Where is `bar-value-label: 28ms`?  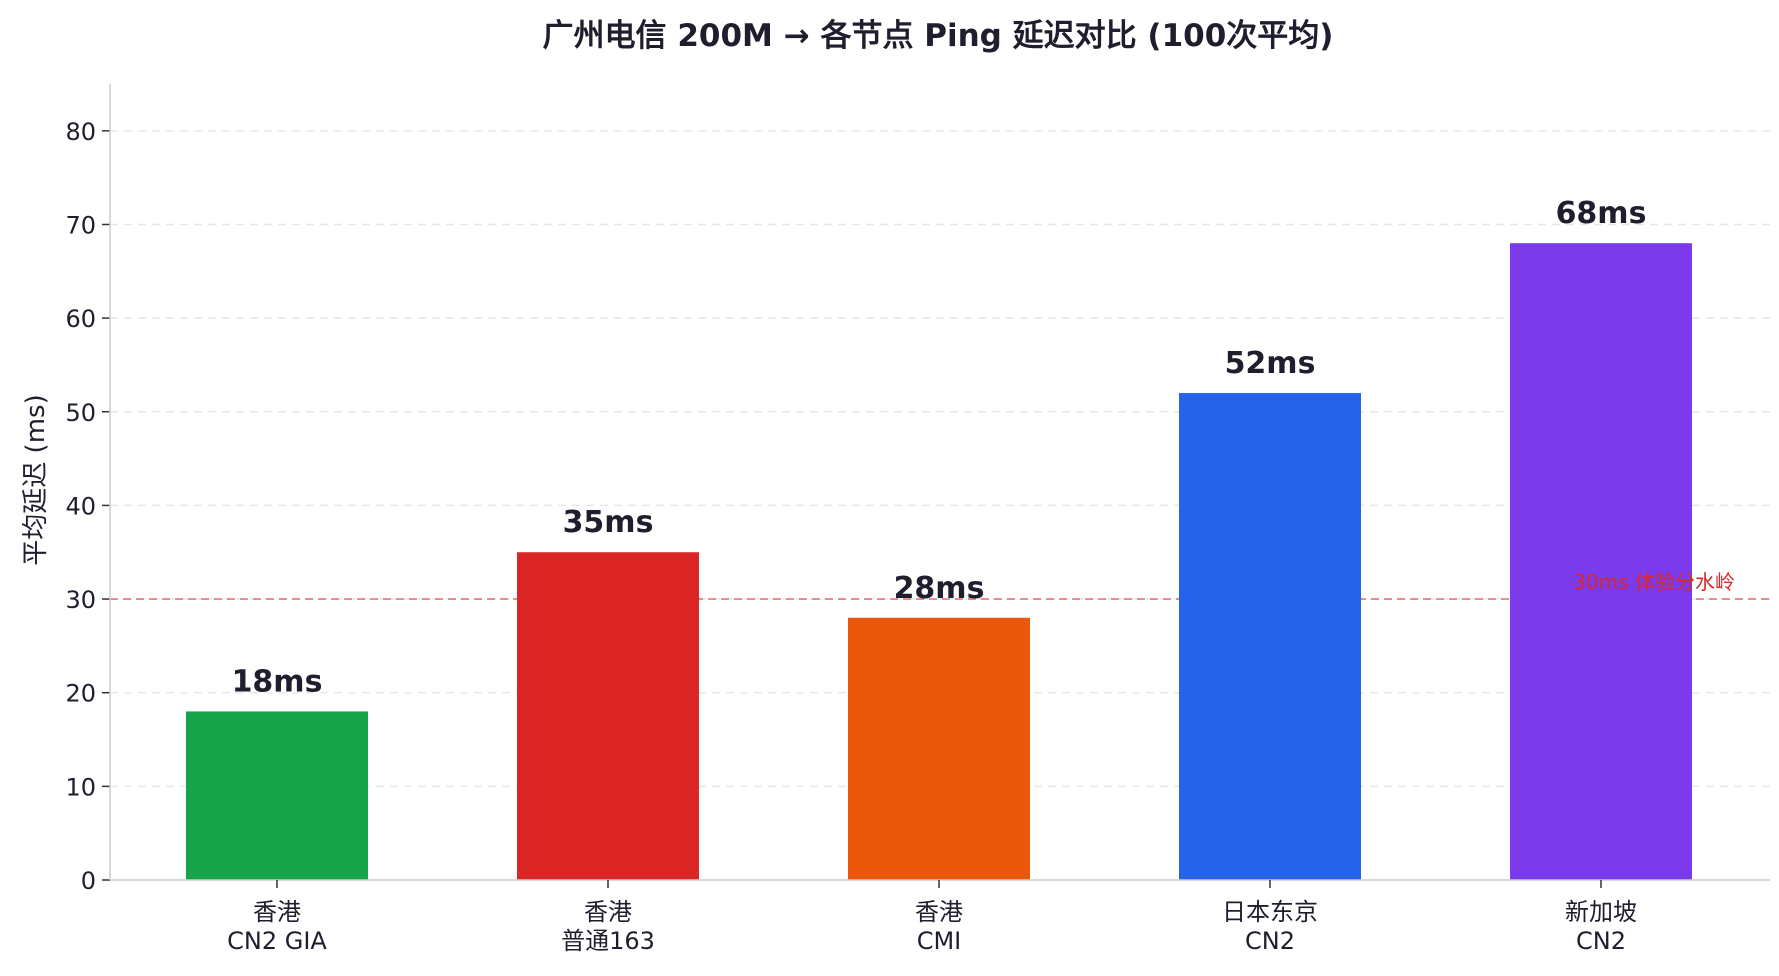 bar-value-label: 28ms is located at coordinates (939, 588).